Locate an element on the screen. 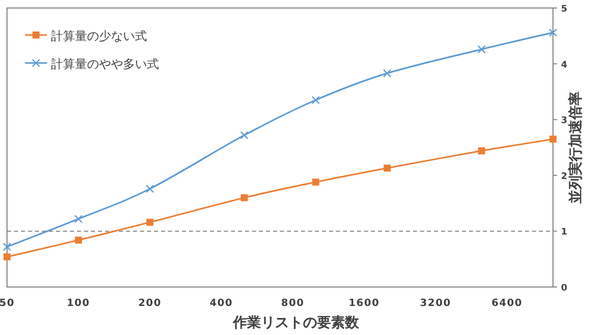  x-tick-label: 3200 is located at coordinates (436, 303).